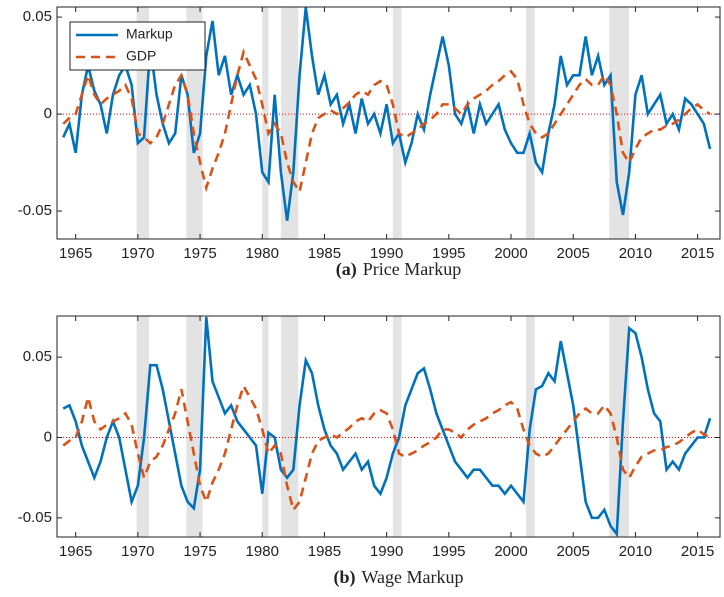 The height and width of the screenshot is (597, 724). Describe the element at coordinates (412, 577) in the screenshot. I see `panel-title: Wage Markup` at that location.